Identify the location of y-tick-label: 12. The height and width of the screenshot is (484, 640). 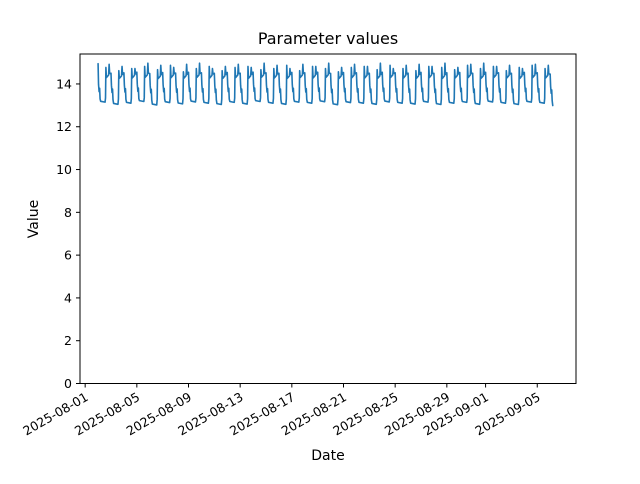
(64, 126).